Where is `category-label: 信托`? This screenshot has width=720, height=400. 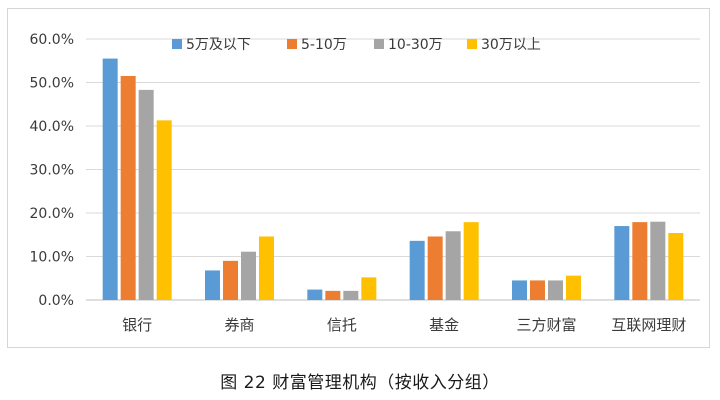 category-label: 信托 is located at coordinates (342, 325).